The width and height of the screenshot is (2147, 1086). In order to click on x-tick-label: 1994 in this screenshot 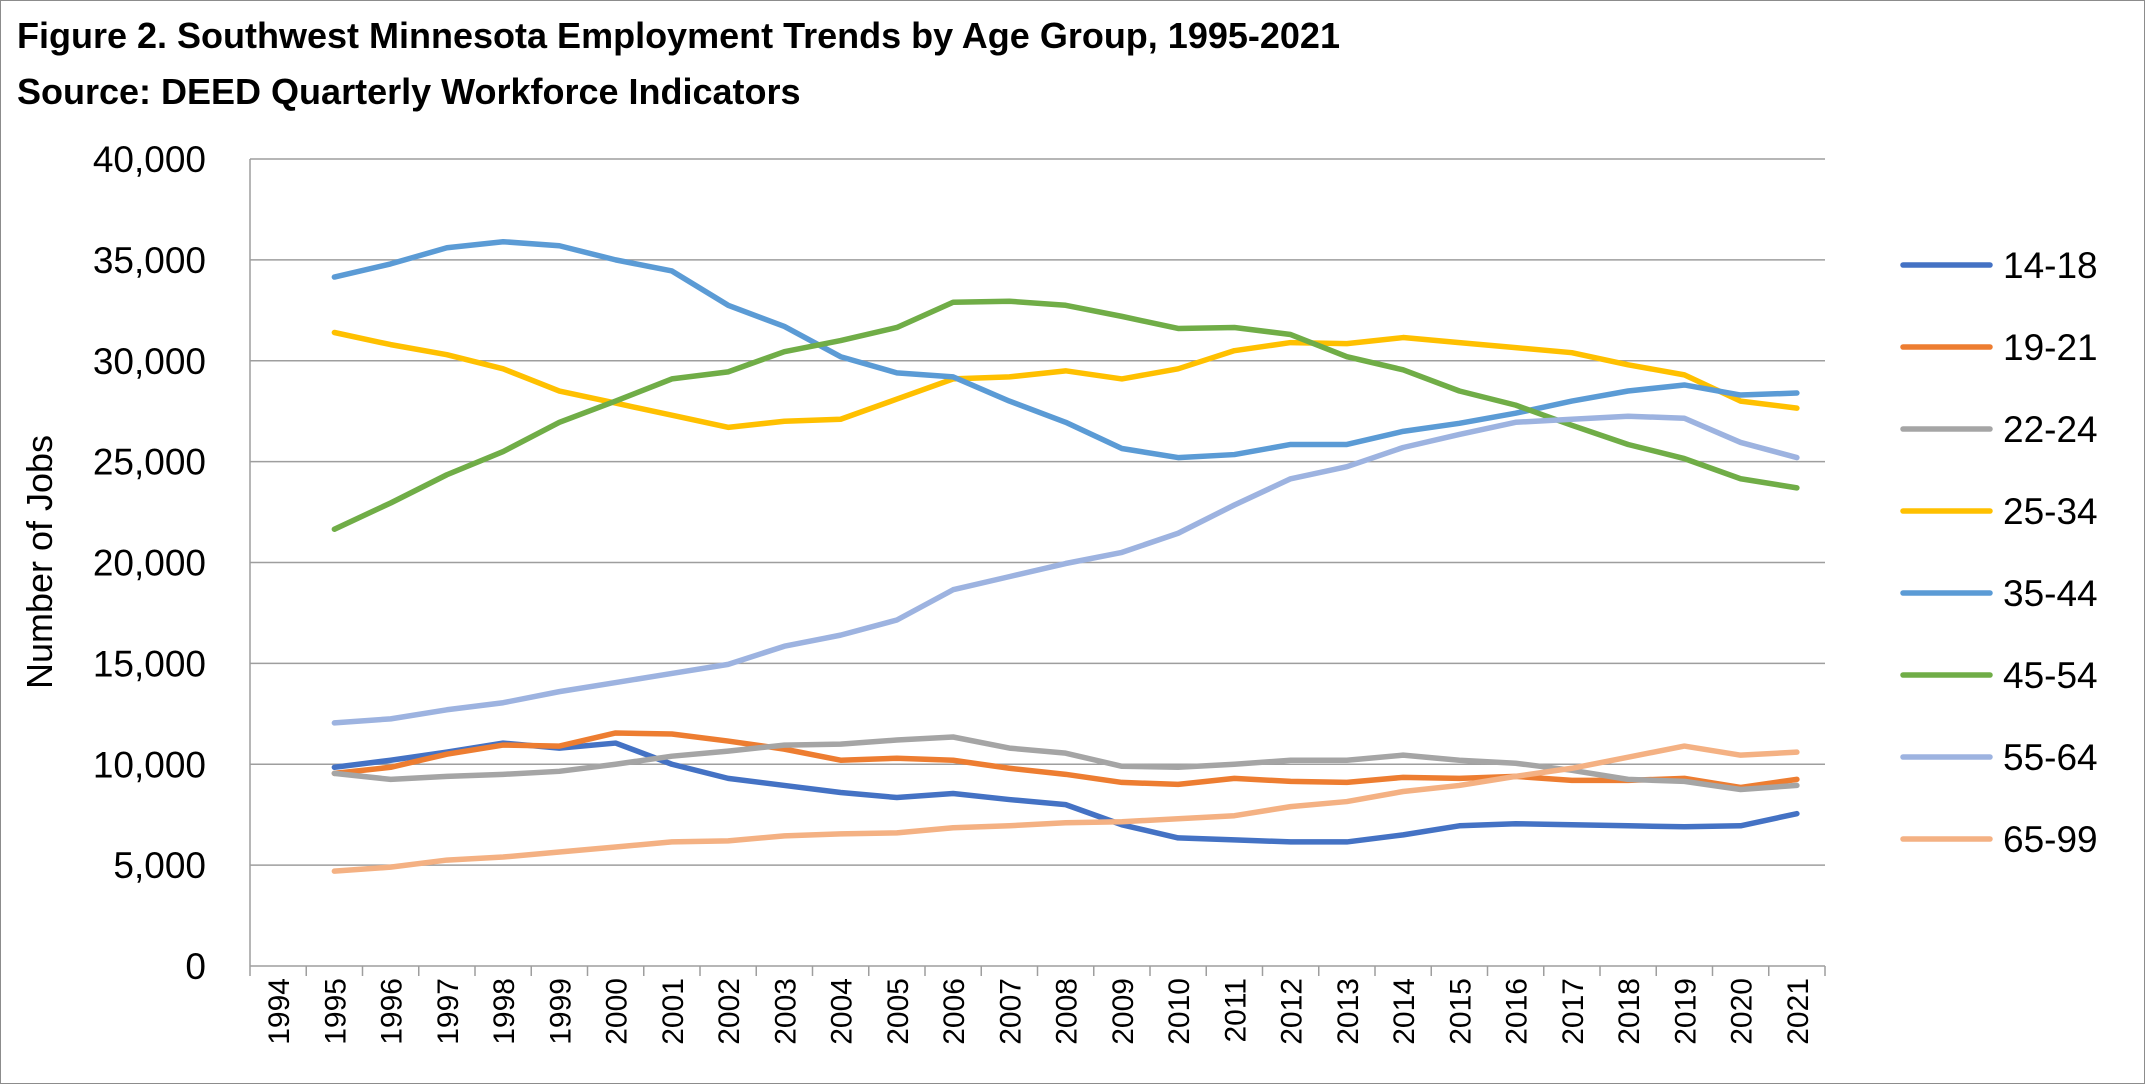, I will do `click(279, 1011)`.